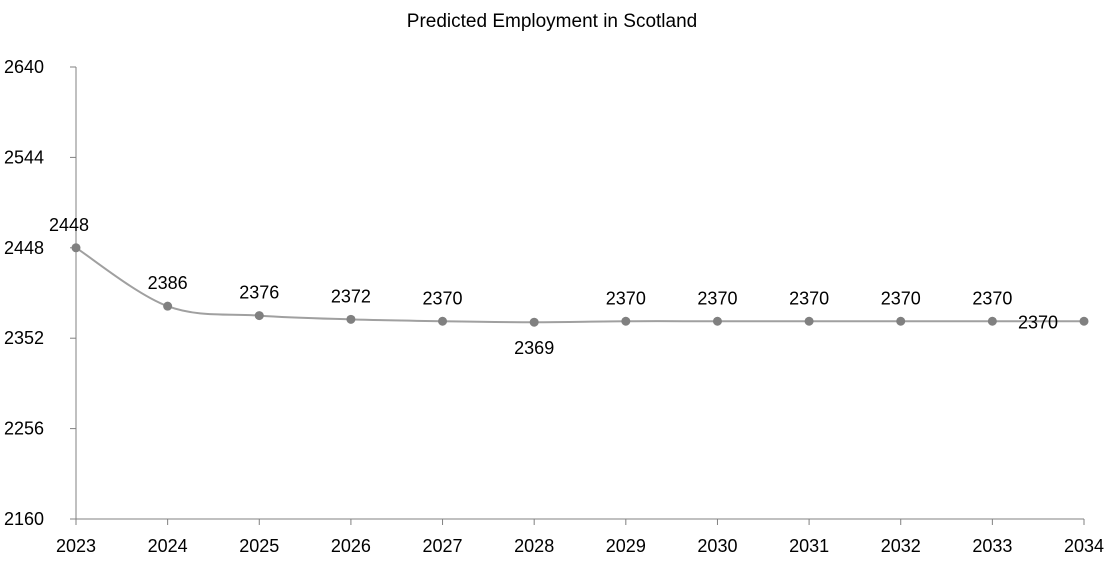 This screenshot has width=1111, height=562. Describe the element at coordinates (168, 546) in the screenshot. I see `x-tick-label: 2024` at that location.